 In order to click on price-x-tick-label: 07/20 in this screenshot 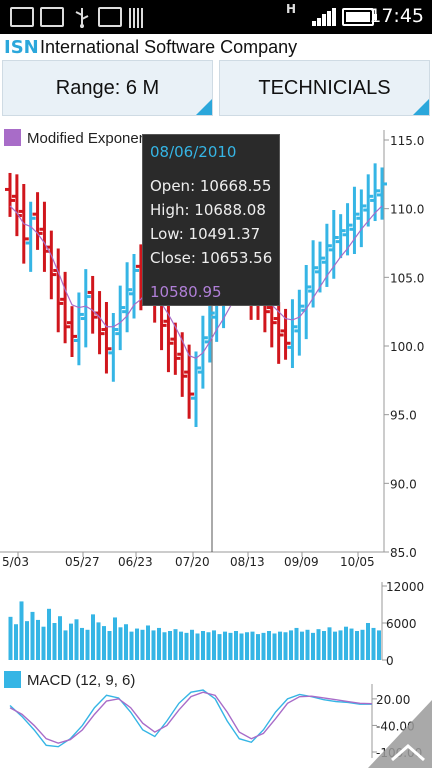, I will do `click(192, 562)`.